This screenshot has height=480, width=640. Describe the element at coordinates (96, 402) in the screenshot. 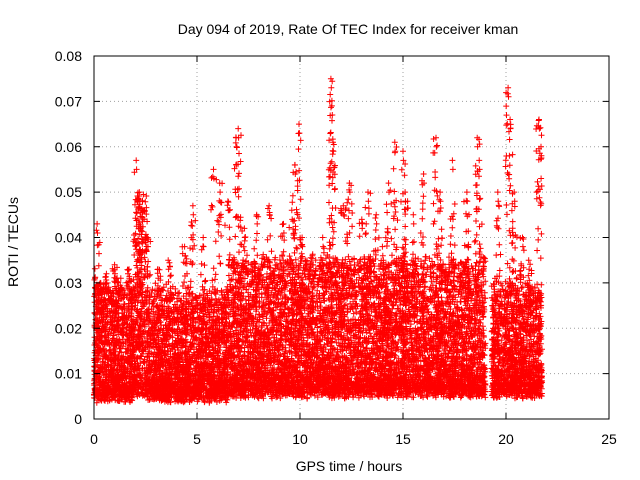

I see `data-point` at that location.